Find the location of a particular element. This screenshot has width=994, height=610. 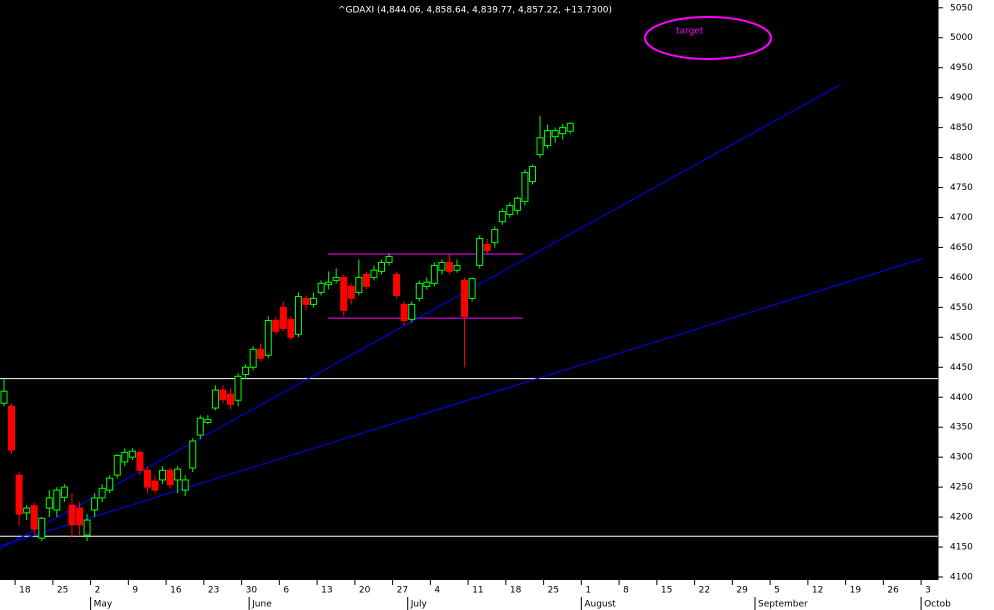

x-tick-label: 1 is located at coordinates (588, 591).